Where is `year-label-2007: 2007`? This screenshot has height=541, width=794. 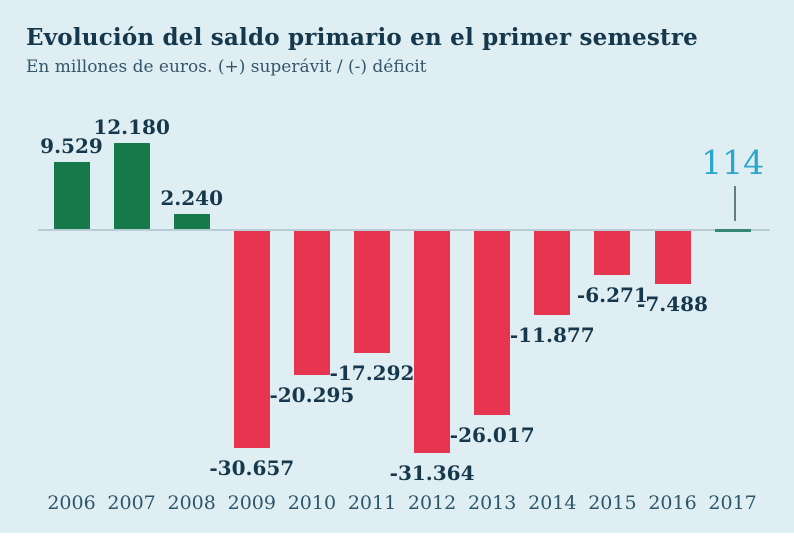 year-label-2007: 2007 is located at coordinates (131, 503).